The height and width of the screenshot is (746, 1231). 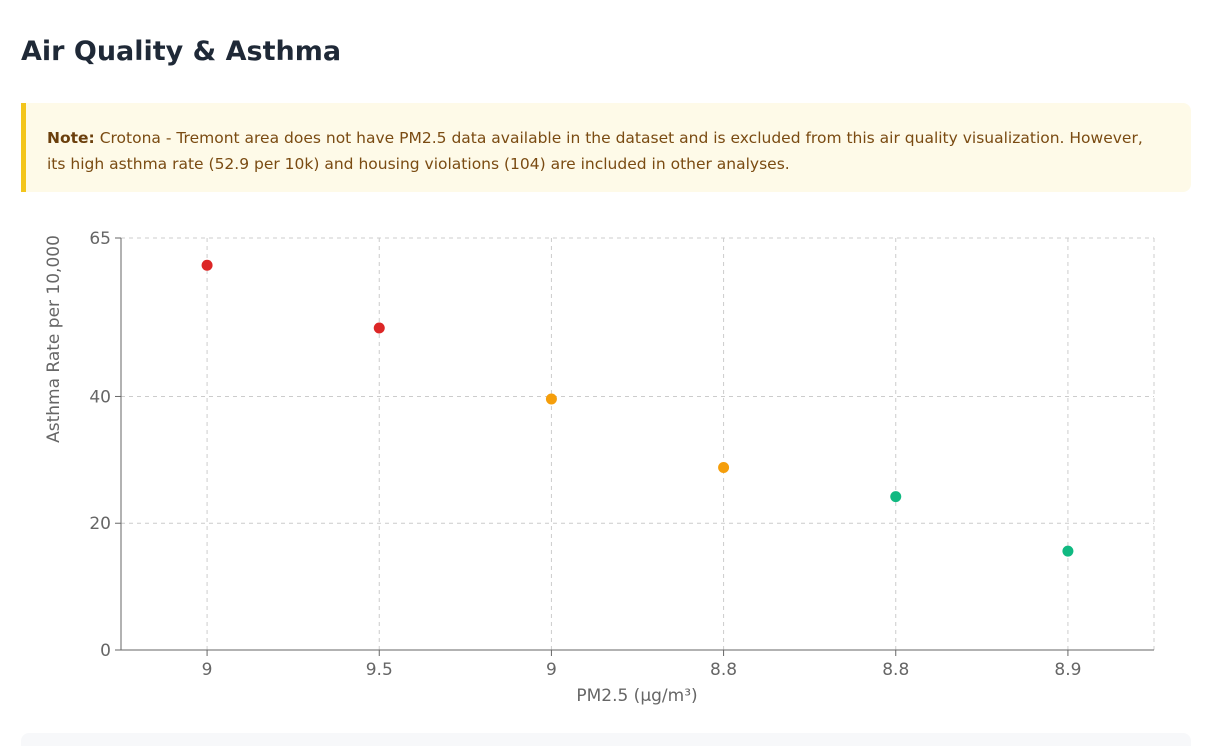 I want to click on page-title: Air Quality & Asthma, so click(x=181, y=51).